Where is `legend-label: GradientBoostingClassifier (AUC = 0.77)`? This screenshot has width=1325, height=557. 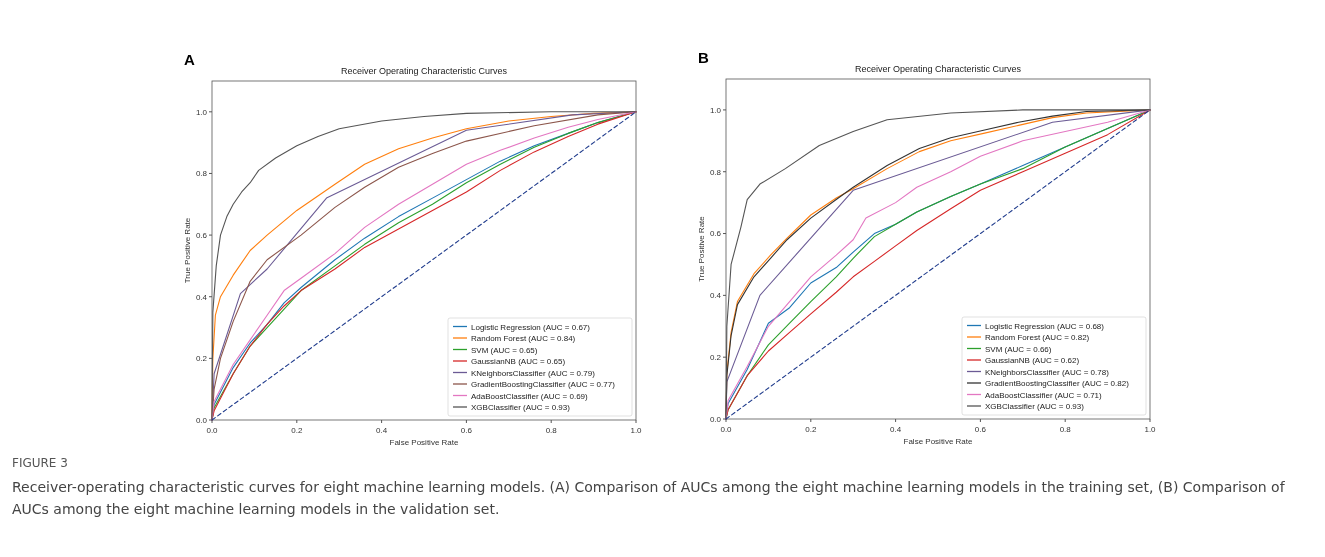 legend-label: GradientBoostingClassifier (AUC = 0.77) is located at coordinates (543, 384).